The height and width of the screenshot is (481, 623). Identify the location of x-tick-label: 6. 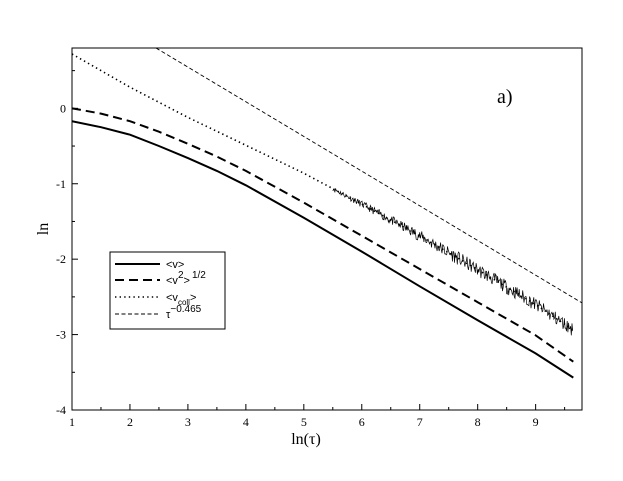
(362, 422).